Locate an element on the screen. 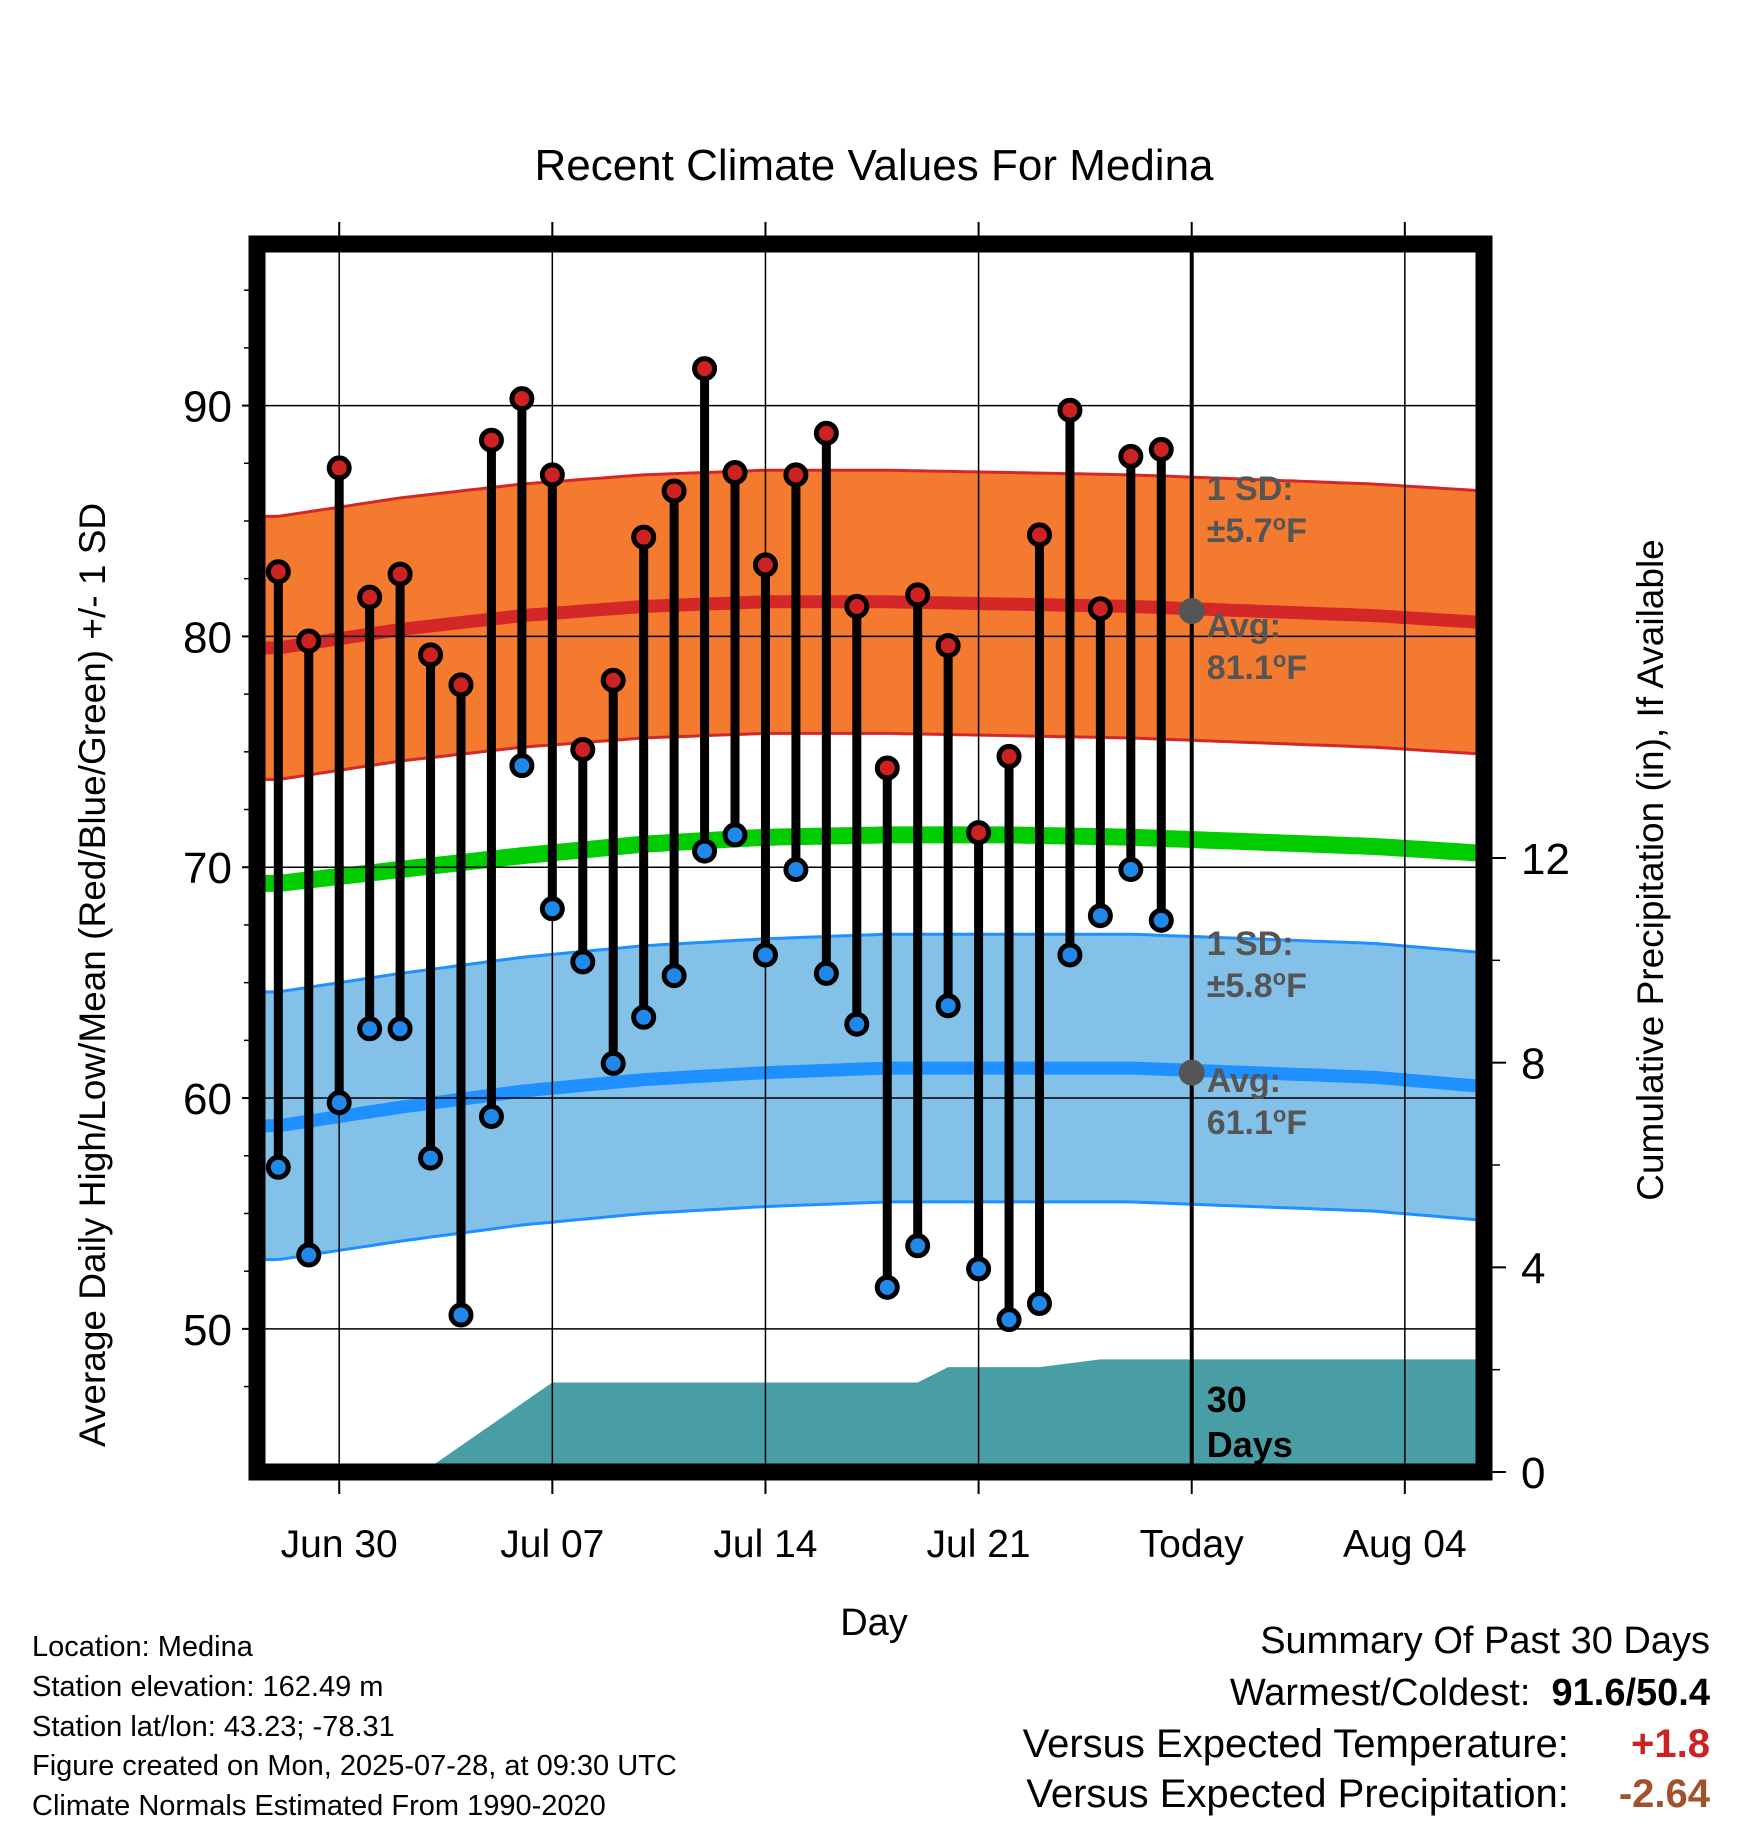 The image size is (1748, 1828). summary-temp-value: +1.8 is located at coordinates (1670, 1744).